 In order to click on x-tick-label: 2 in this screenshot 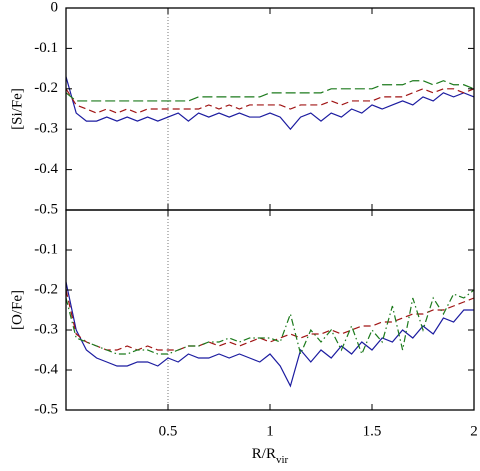, I will do `click(474, 431)`.